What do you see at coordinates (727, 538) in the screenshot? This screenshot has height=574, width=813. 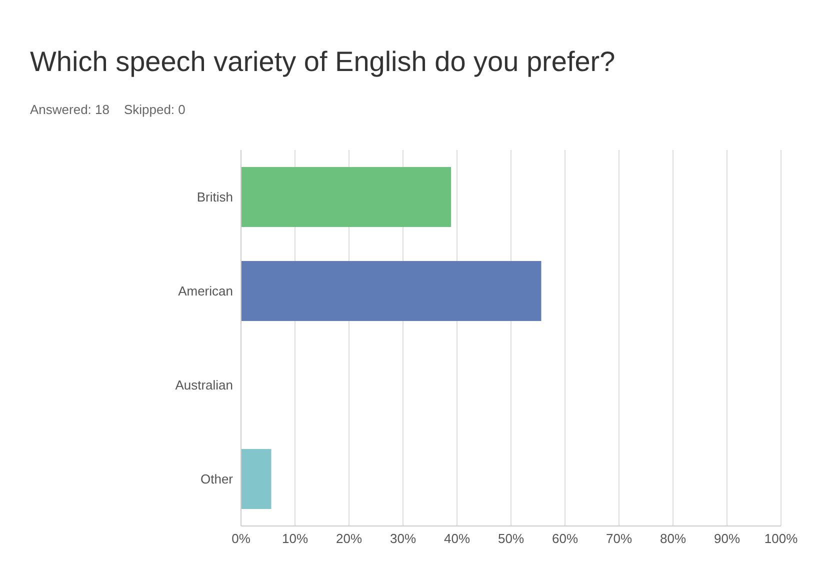 I see `x-tick-label: 90%` at bounding box center [727, 538].